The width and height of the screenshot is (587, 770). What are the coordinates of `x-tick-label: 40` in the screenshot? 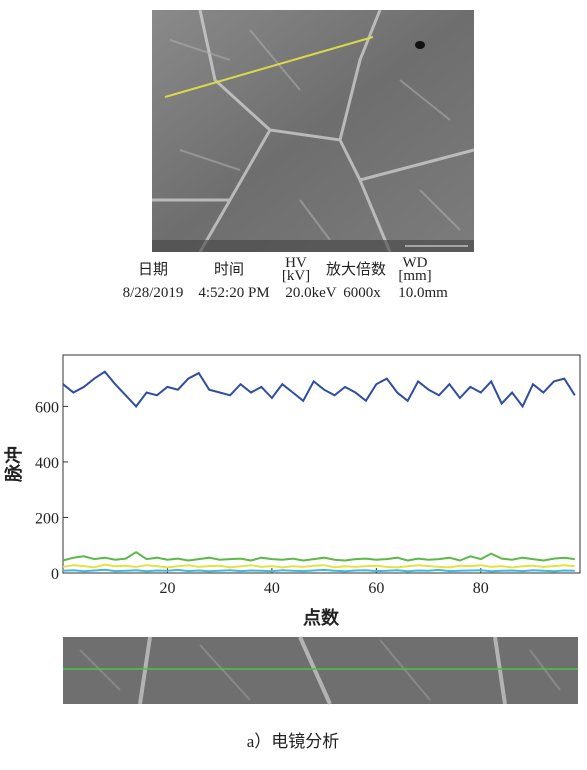 It's located at (272, 588).